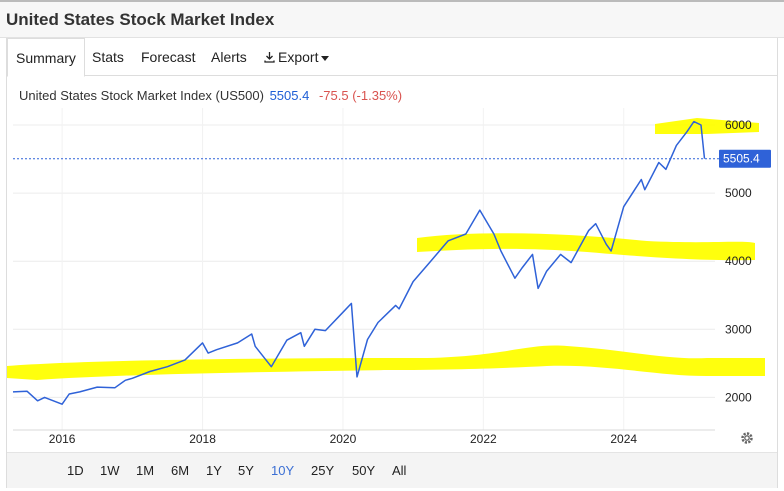  What do you see at coordinates (323, 470) in the screenshot?
I see `range-25y: 25Y` at bounding box center [323, 470].